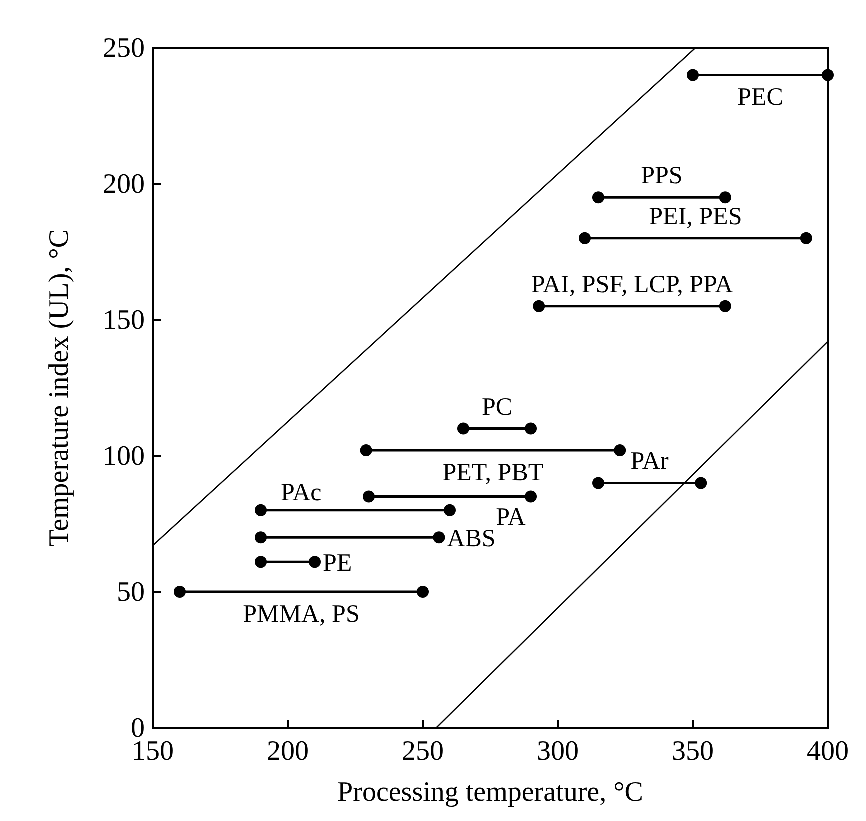  I want to click on x-tick-label: 200, so click(288, 751).